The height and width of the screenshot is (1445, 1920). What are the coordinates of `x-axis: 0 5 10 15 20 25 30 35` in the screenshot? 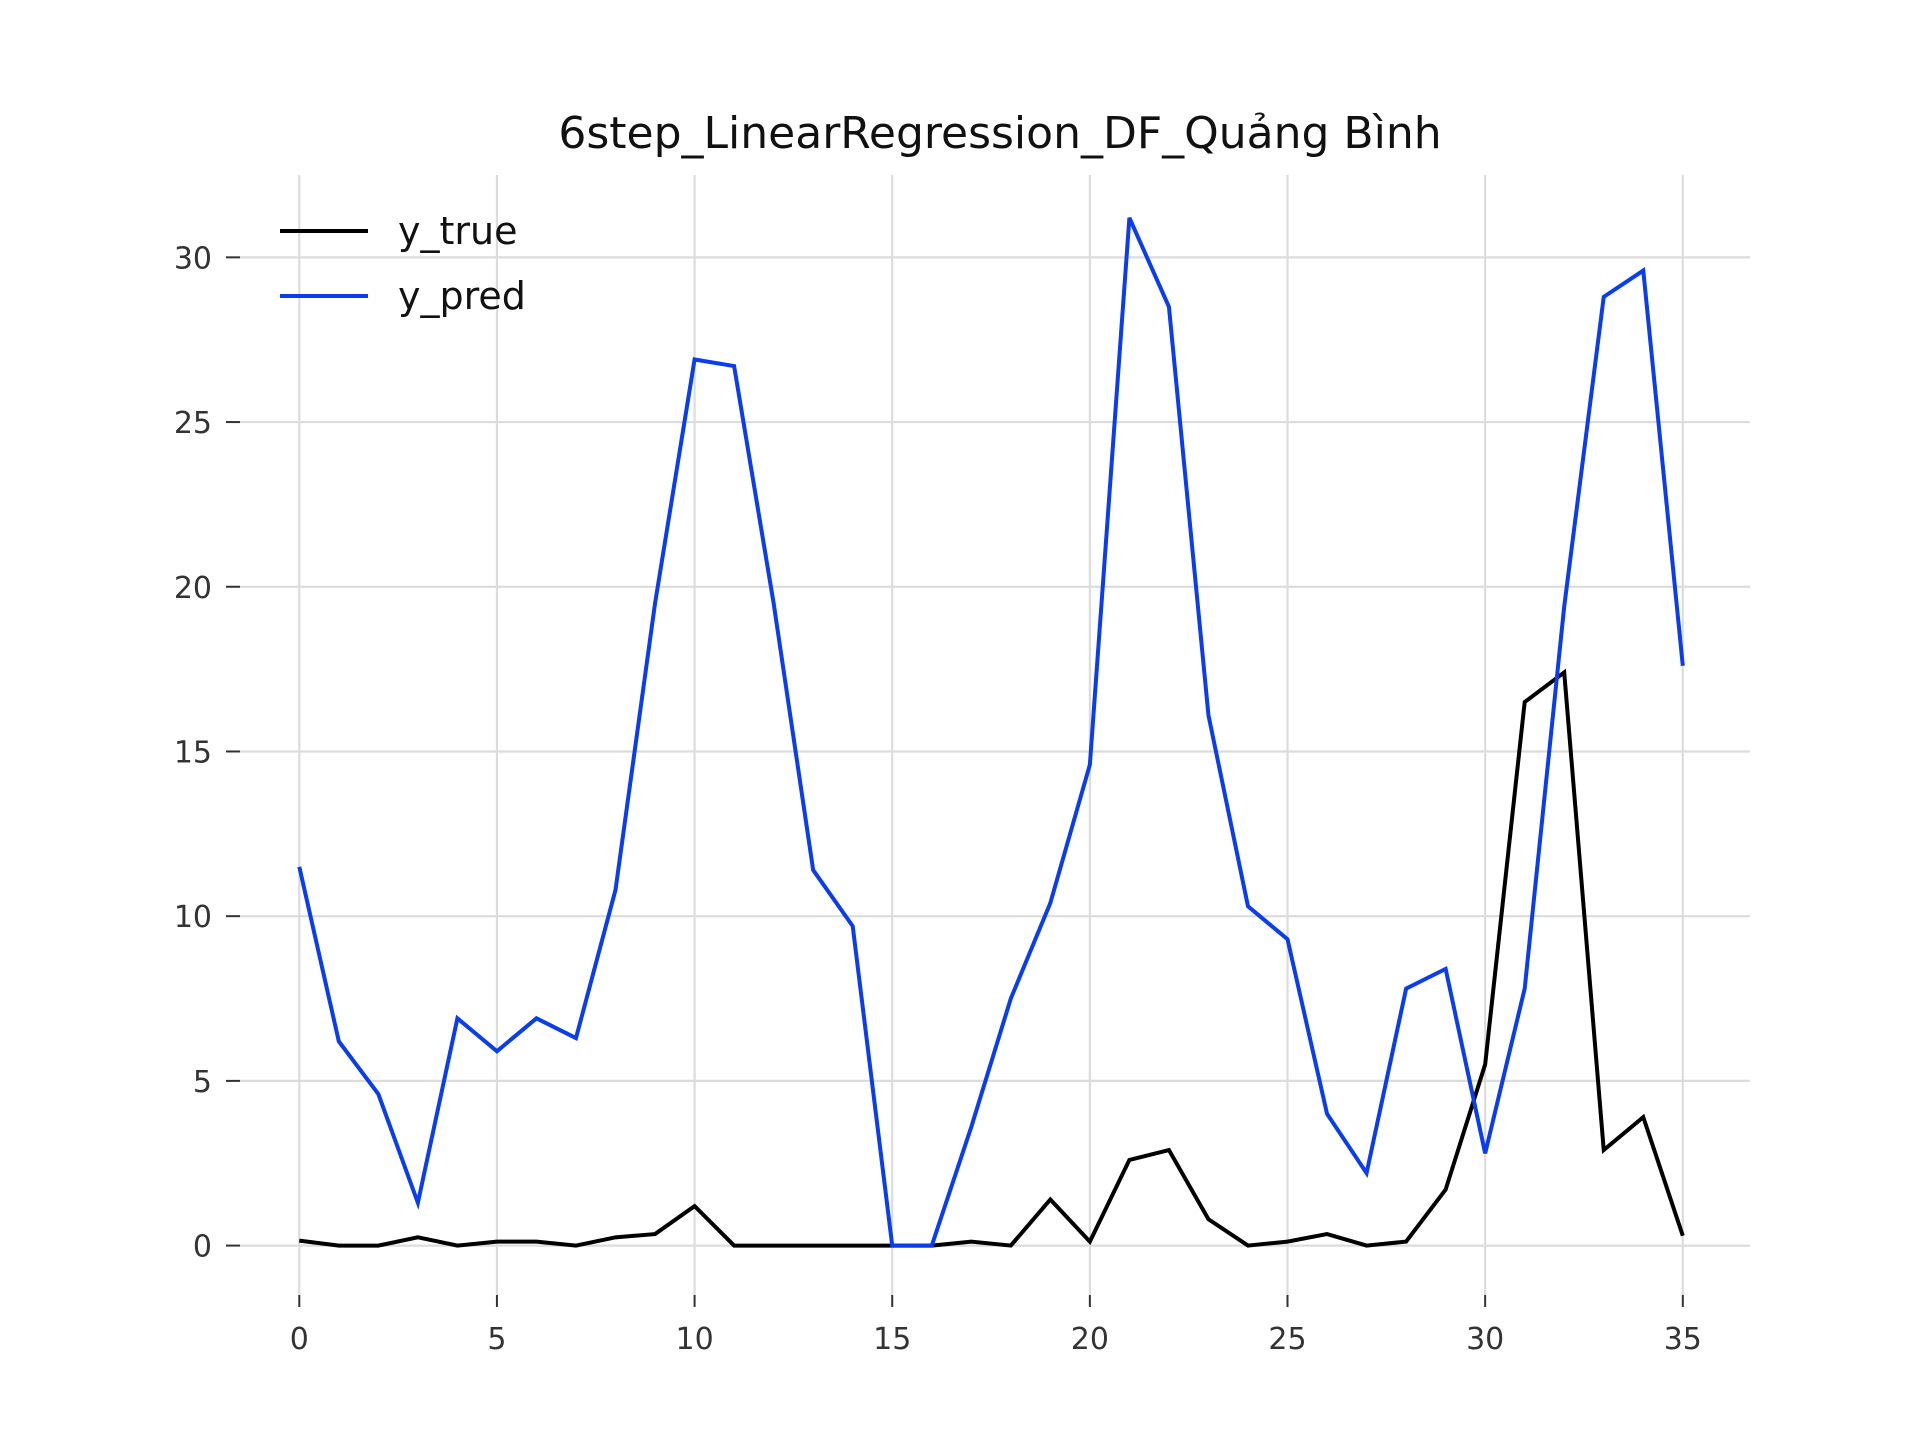 It's located at (996, 1326).